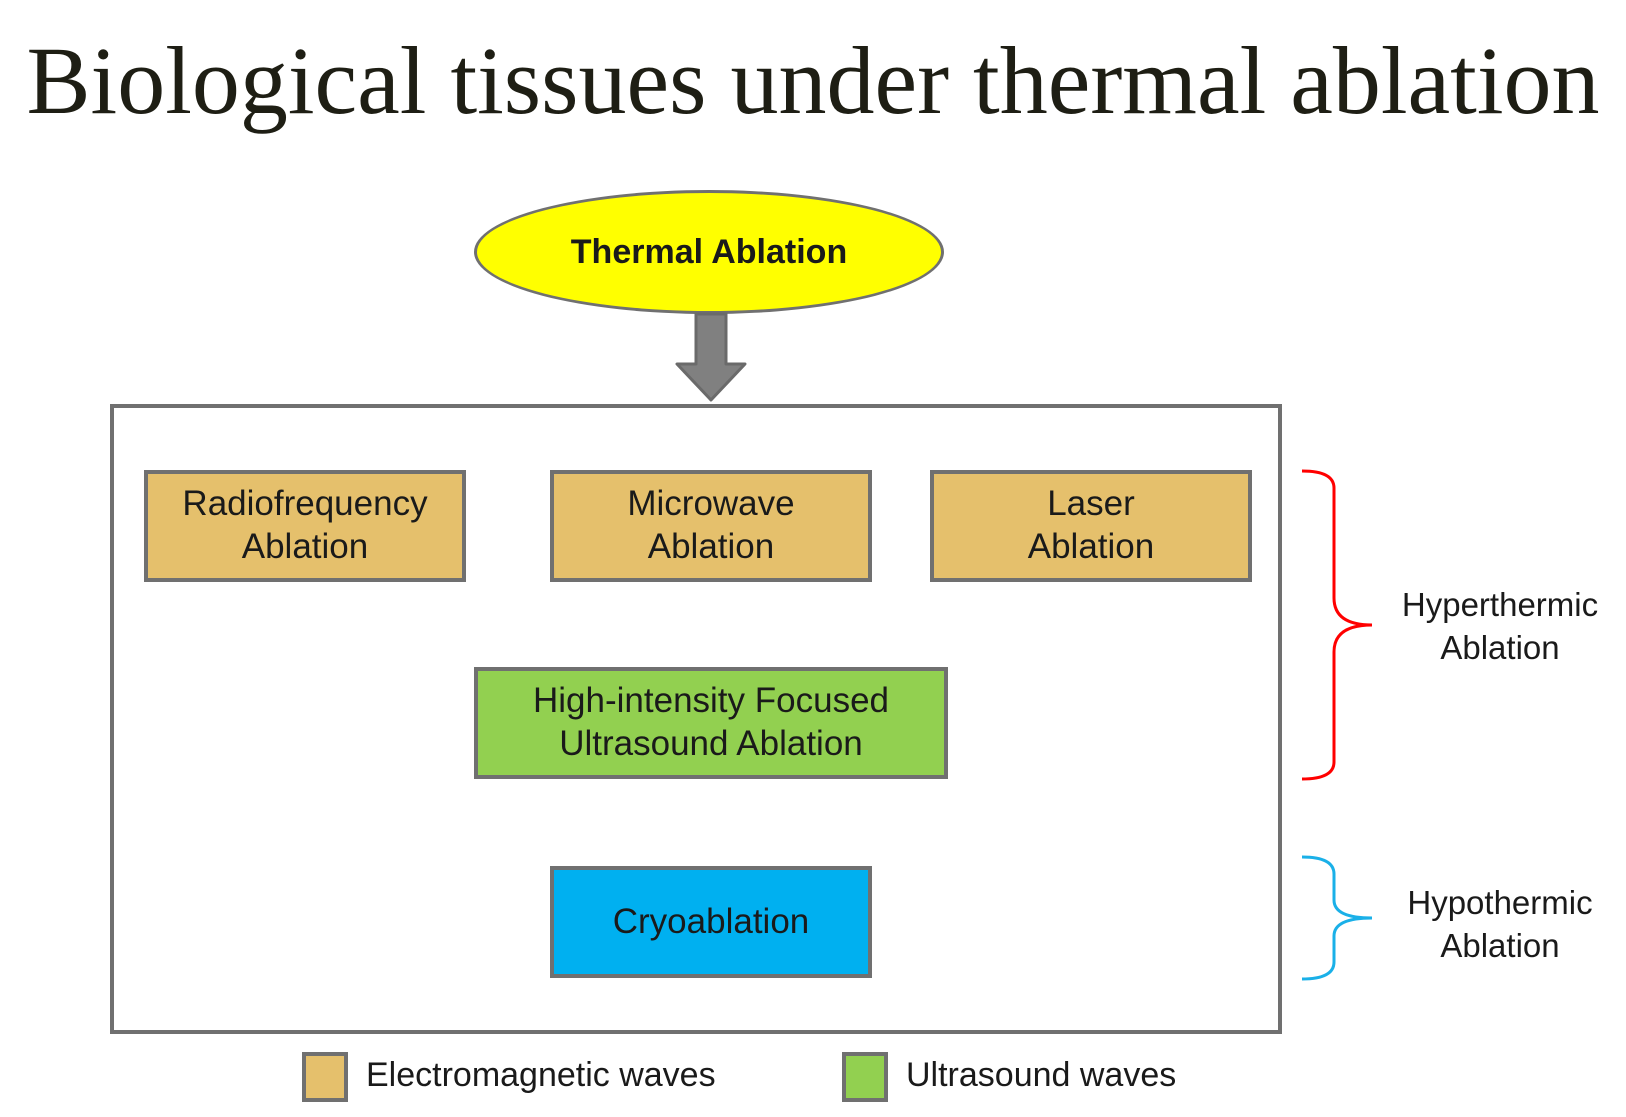 Image resolution: width=1626 pixels, height=1117 pixels. Describe the element at coordinates (711, 526) in the screenshot. I see `microwave-ablation-box: Microwave Ablation` at that location.